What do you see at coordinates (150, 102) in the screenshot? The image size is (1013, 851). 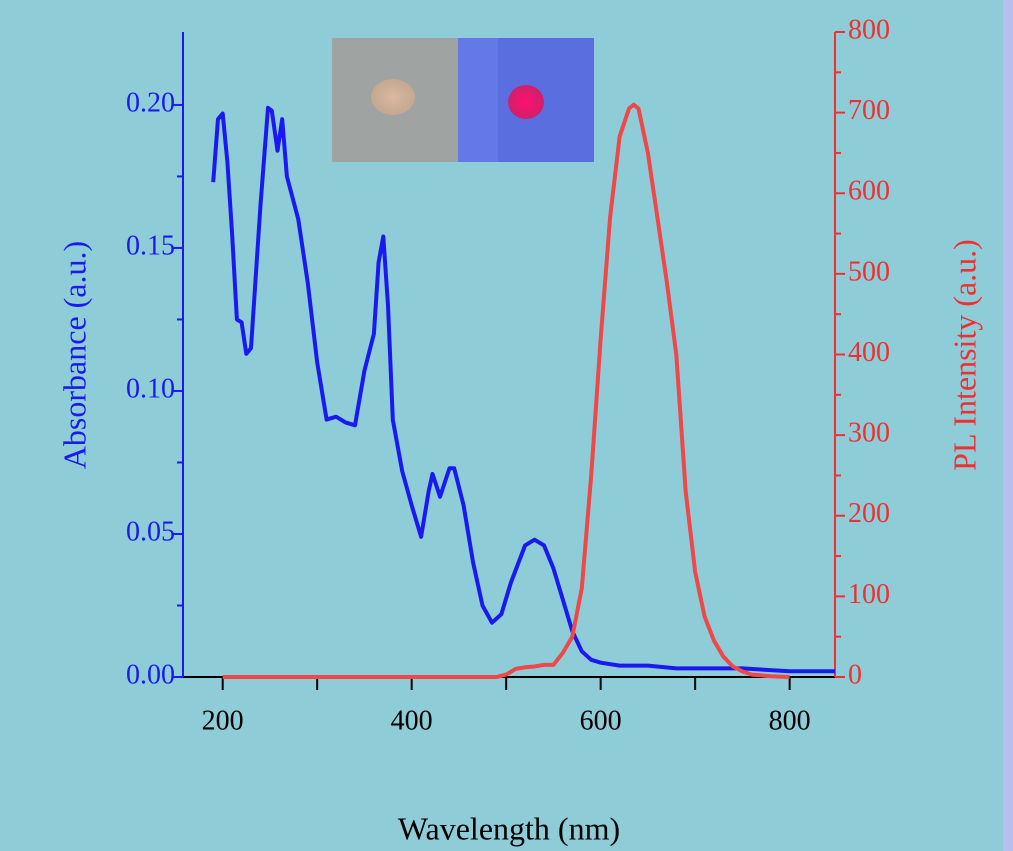 I see `y-tick-label: 0.20` at bounding box center [150, 102].